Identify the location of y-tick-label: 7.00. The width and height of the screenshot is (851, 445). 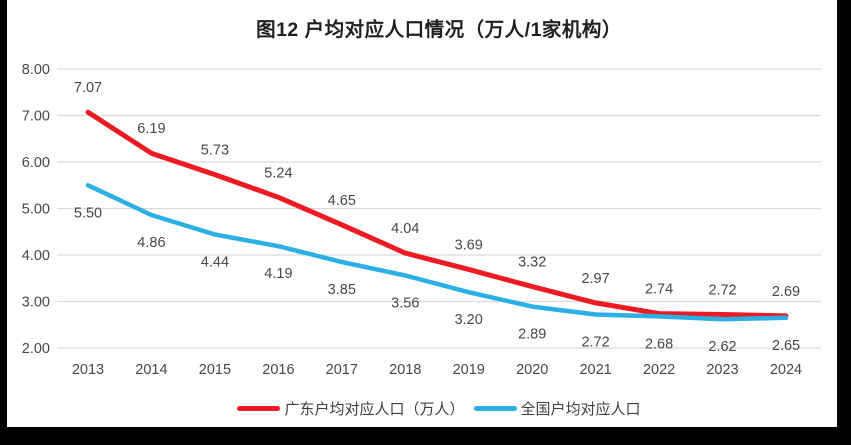
(36, 117).